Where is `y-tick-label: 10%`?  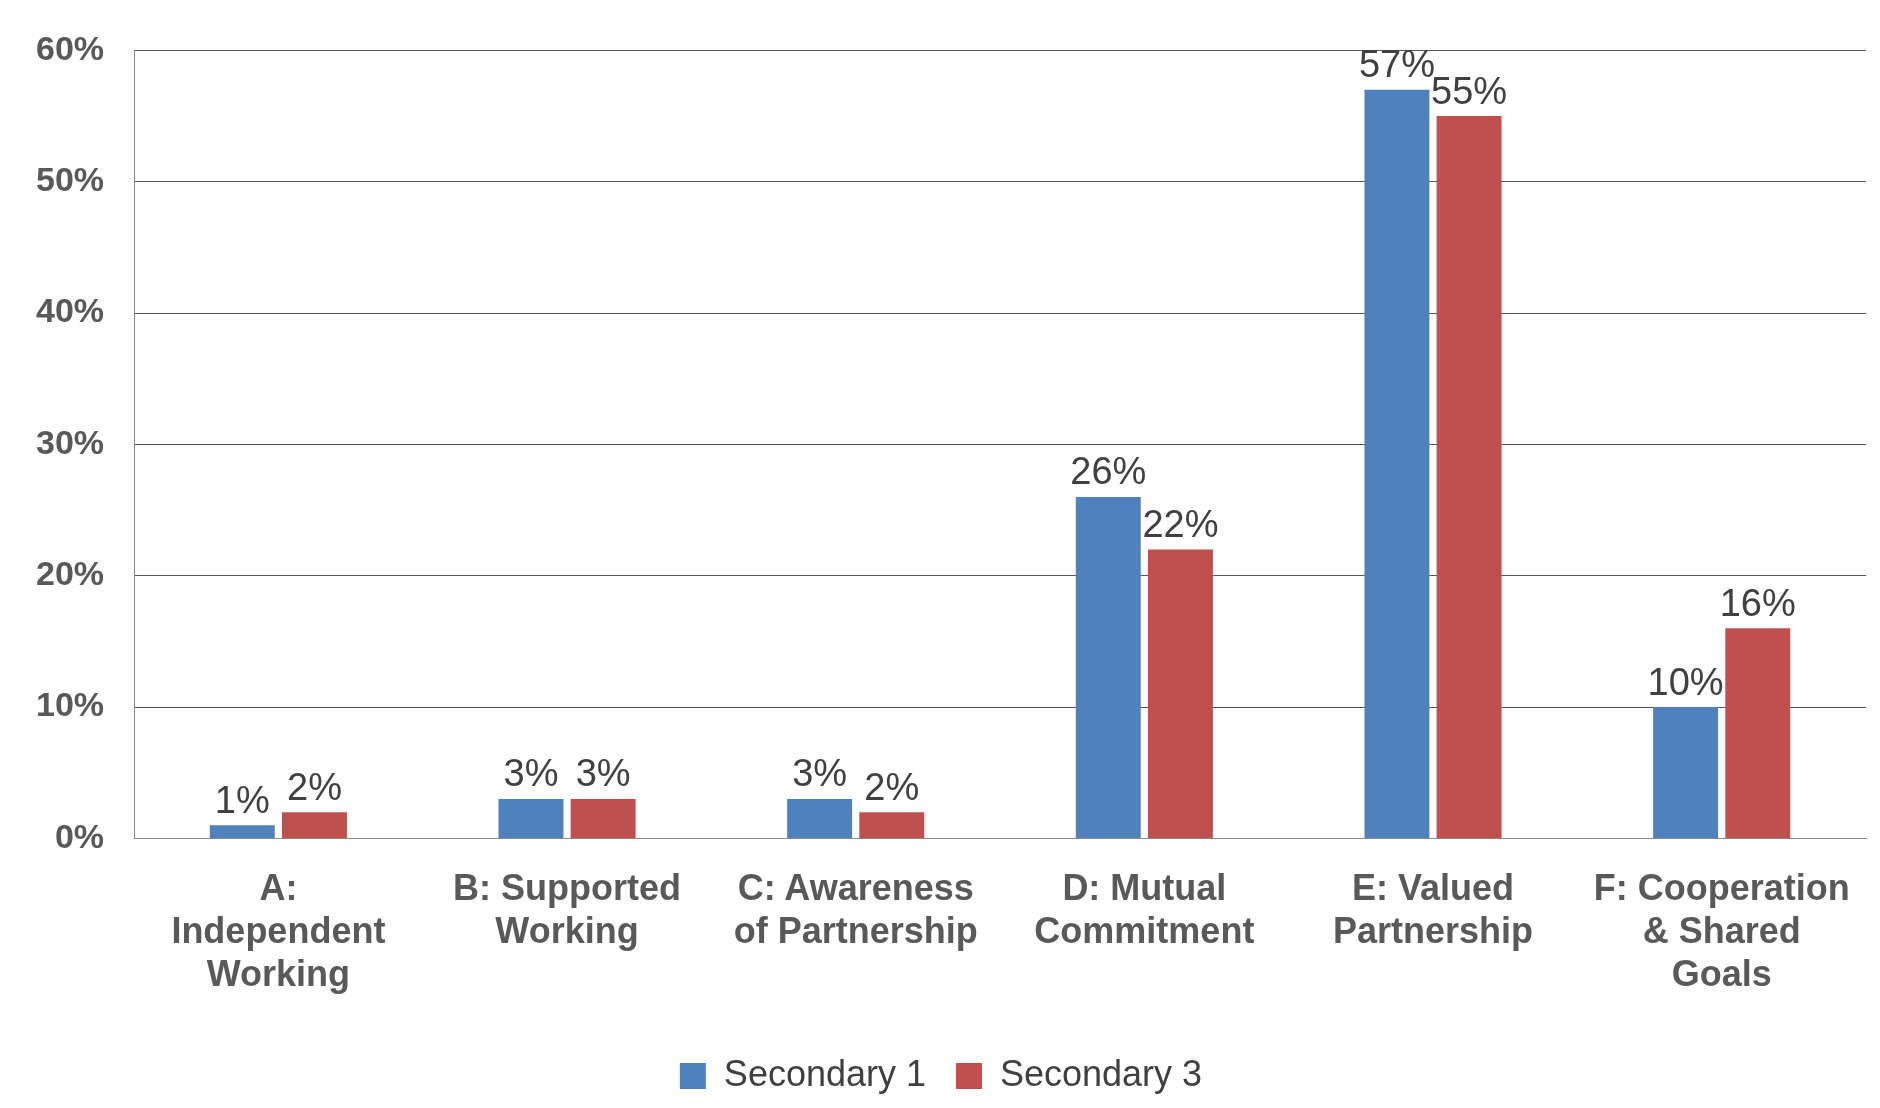
y-tick-label: 10% is located at coordinates (70, 704).